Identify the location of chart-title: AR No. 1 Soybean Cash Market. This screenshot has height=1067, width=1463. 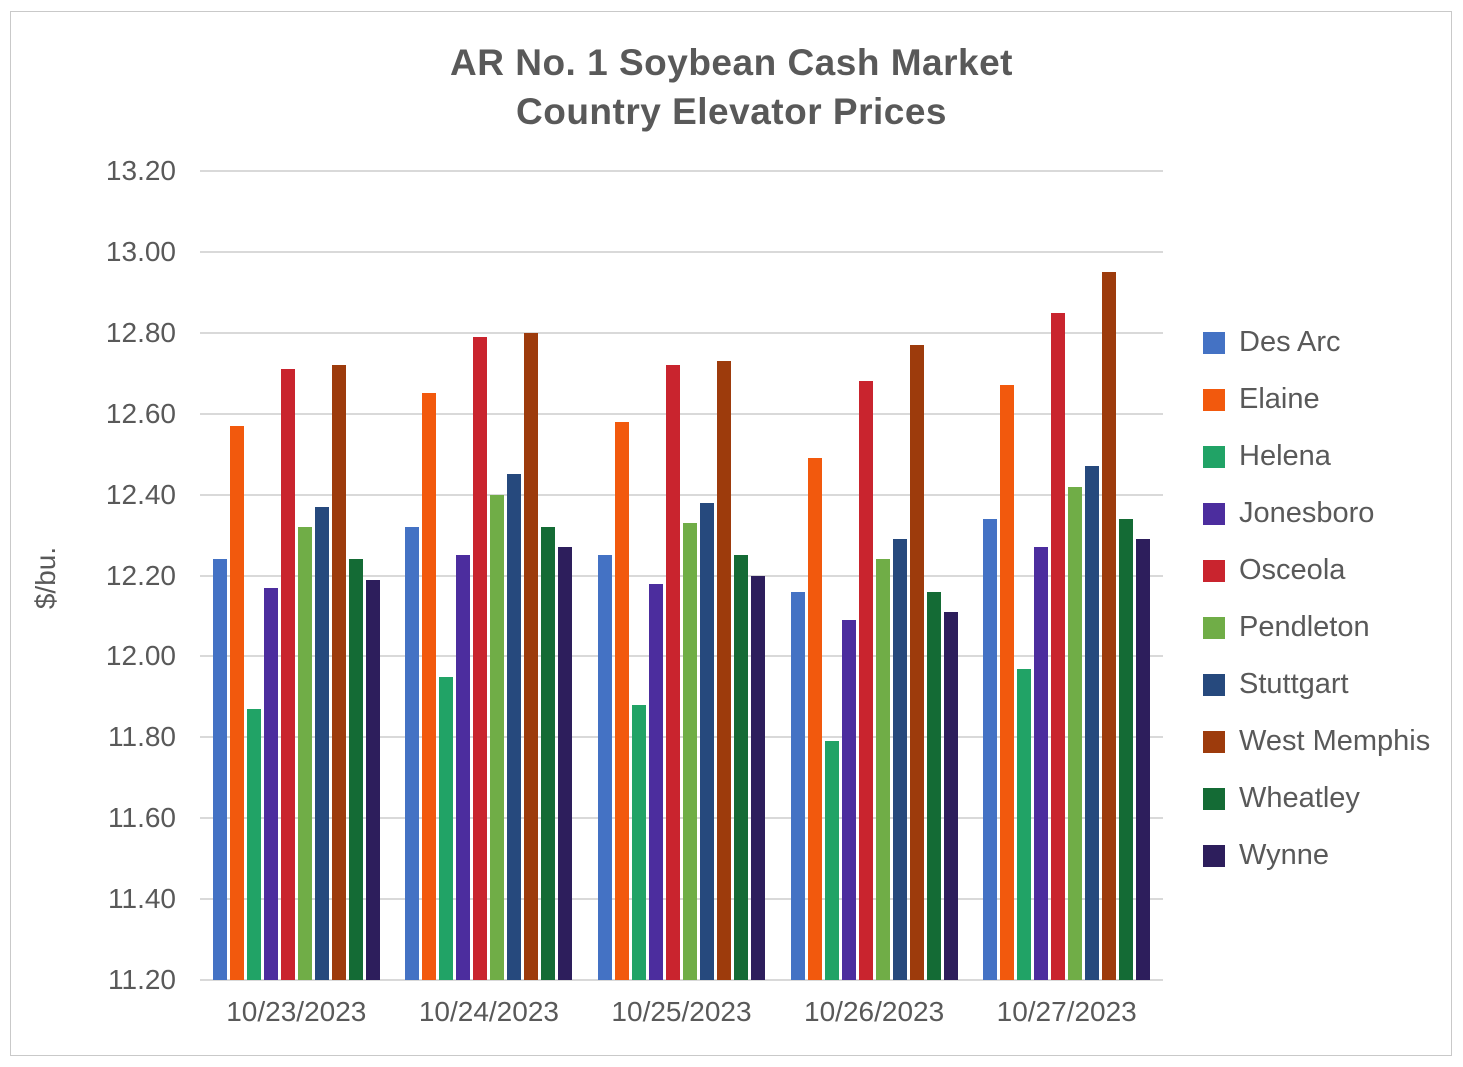
(731, 62).